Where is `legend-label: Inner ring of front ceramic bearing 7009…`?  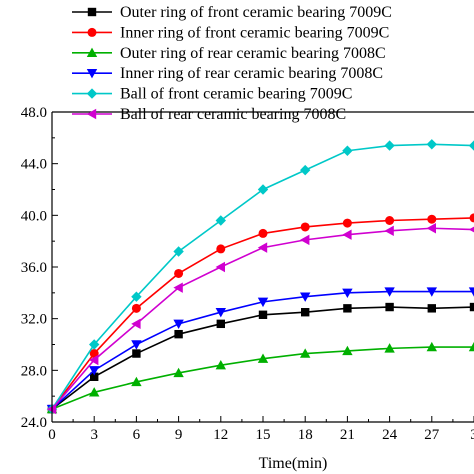 legend-label: Inner ring of front ceramic bearing 7009… is located at coordinates (254, 32).